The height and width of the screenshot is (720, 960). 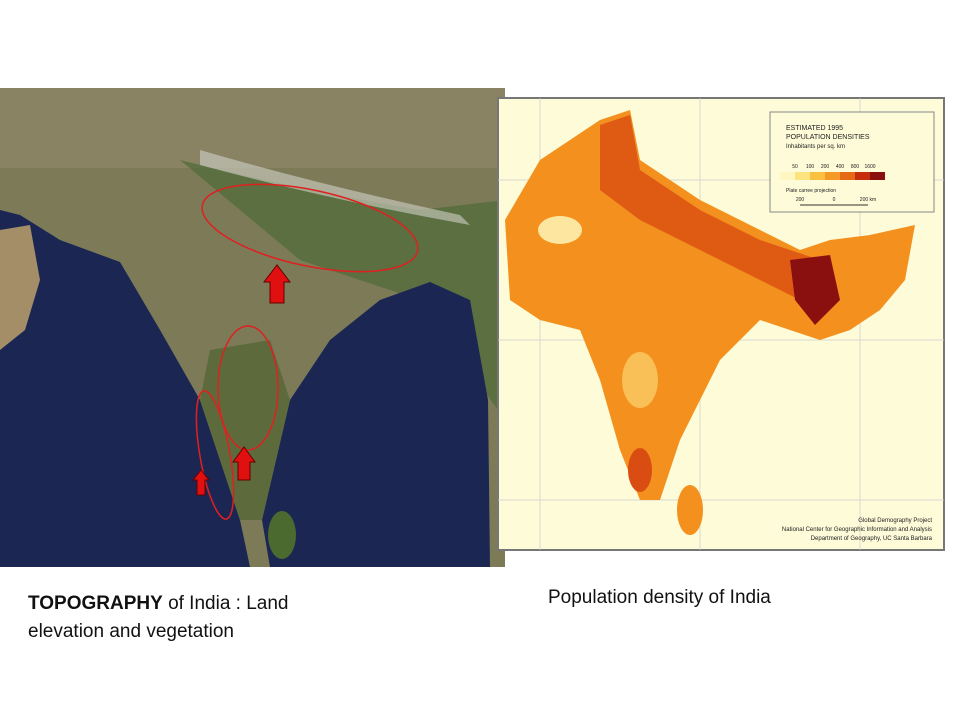 I want to click on legend-title: POPULATION DENSITIES, so click(x=828, y=137).